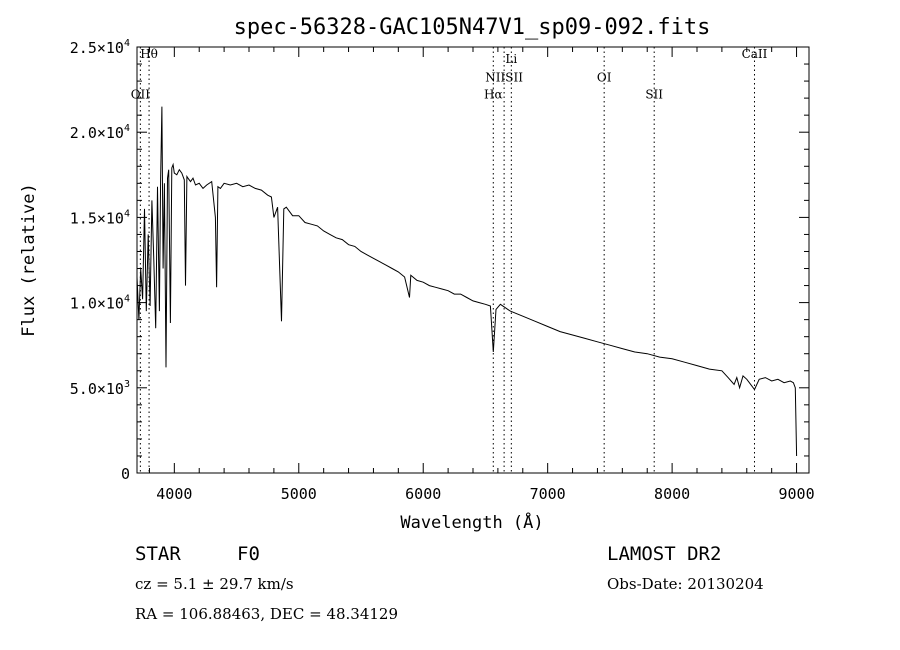 The image size is (900, 650). What do you see at coordinates (511, 59) in the screenshot?
I see `line-marker-label: Li` at bounding box center [511, 59].